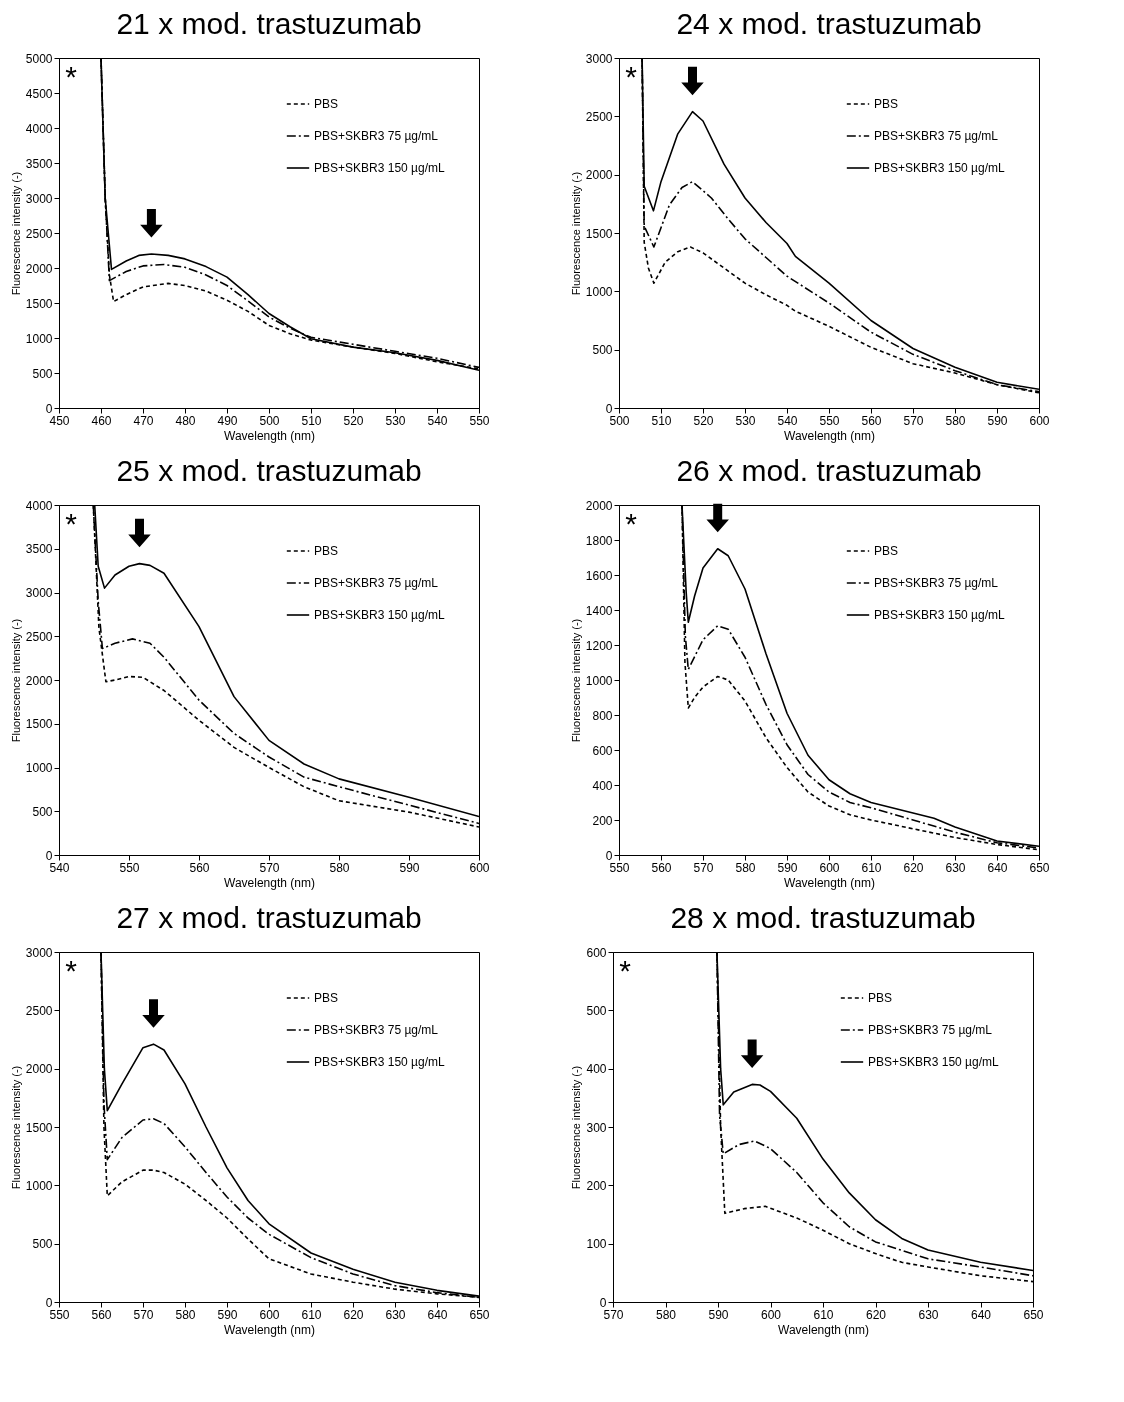  What do you see at coordinates (829, 23) in the screenshot?
I see `chart-title: 24 x mod. trastuzumab` at bounding box center [829, 23].